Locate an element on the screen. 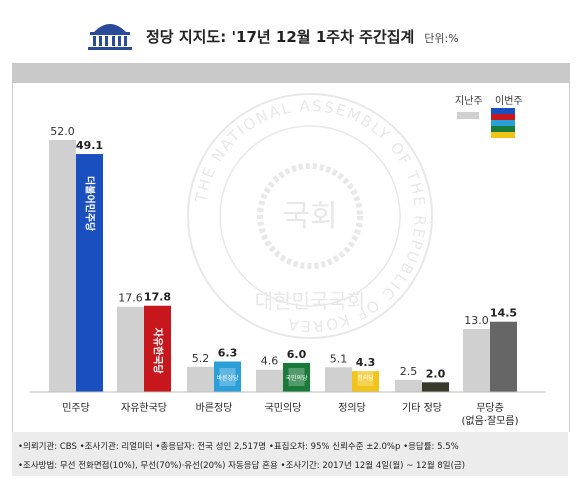 The height and width of the screenshot is (480, 580). category-label-3: 국민의당 is located at coordinates (283, 408).